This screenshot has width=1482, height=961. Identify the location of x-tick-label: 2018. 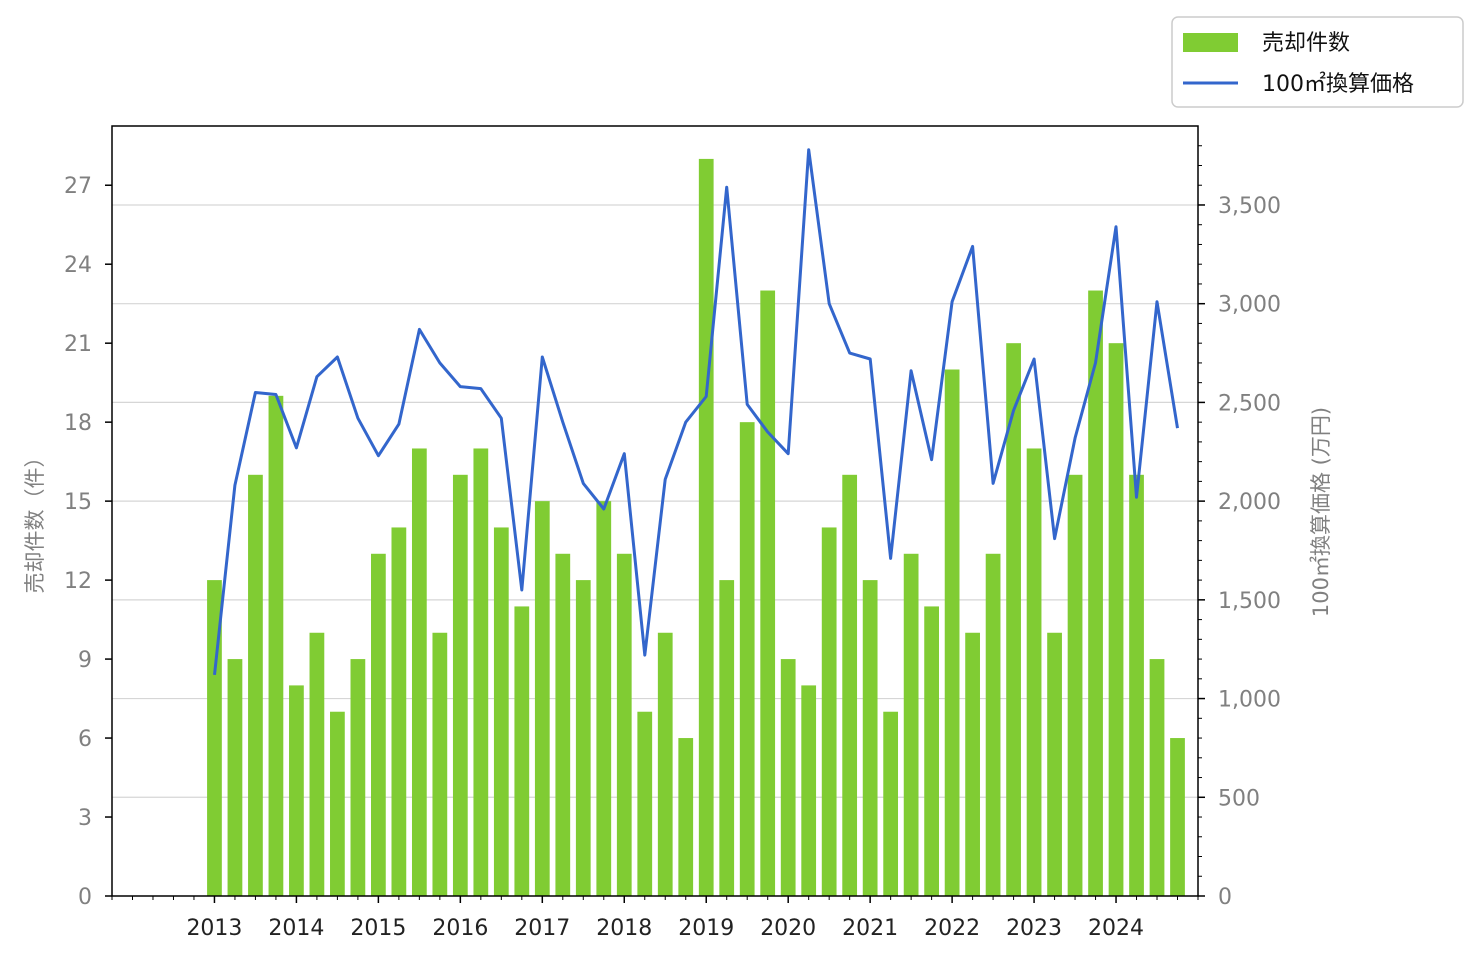
(624, 928).